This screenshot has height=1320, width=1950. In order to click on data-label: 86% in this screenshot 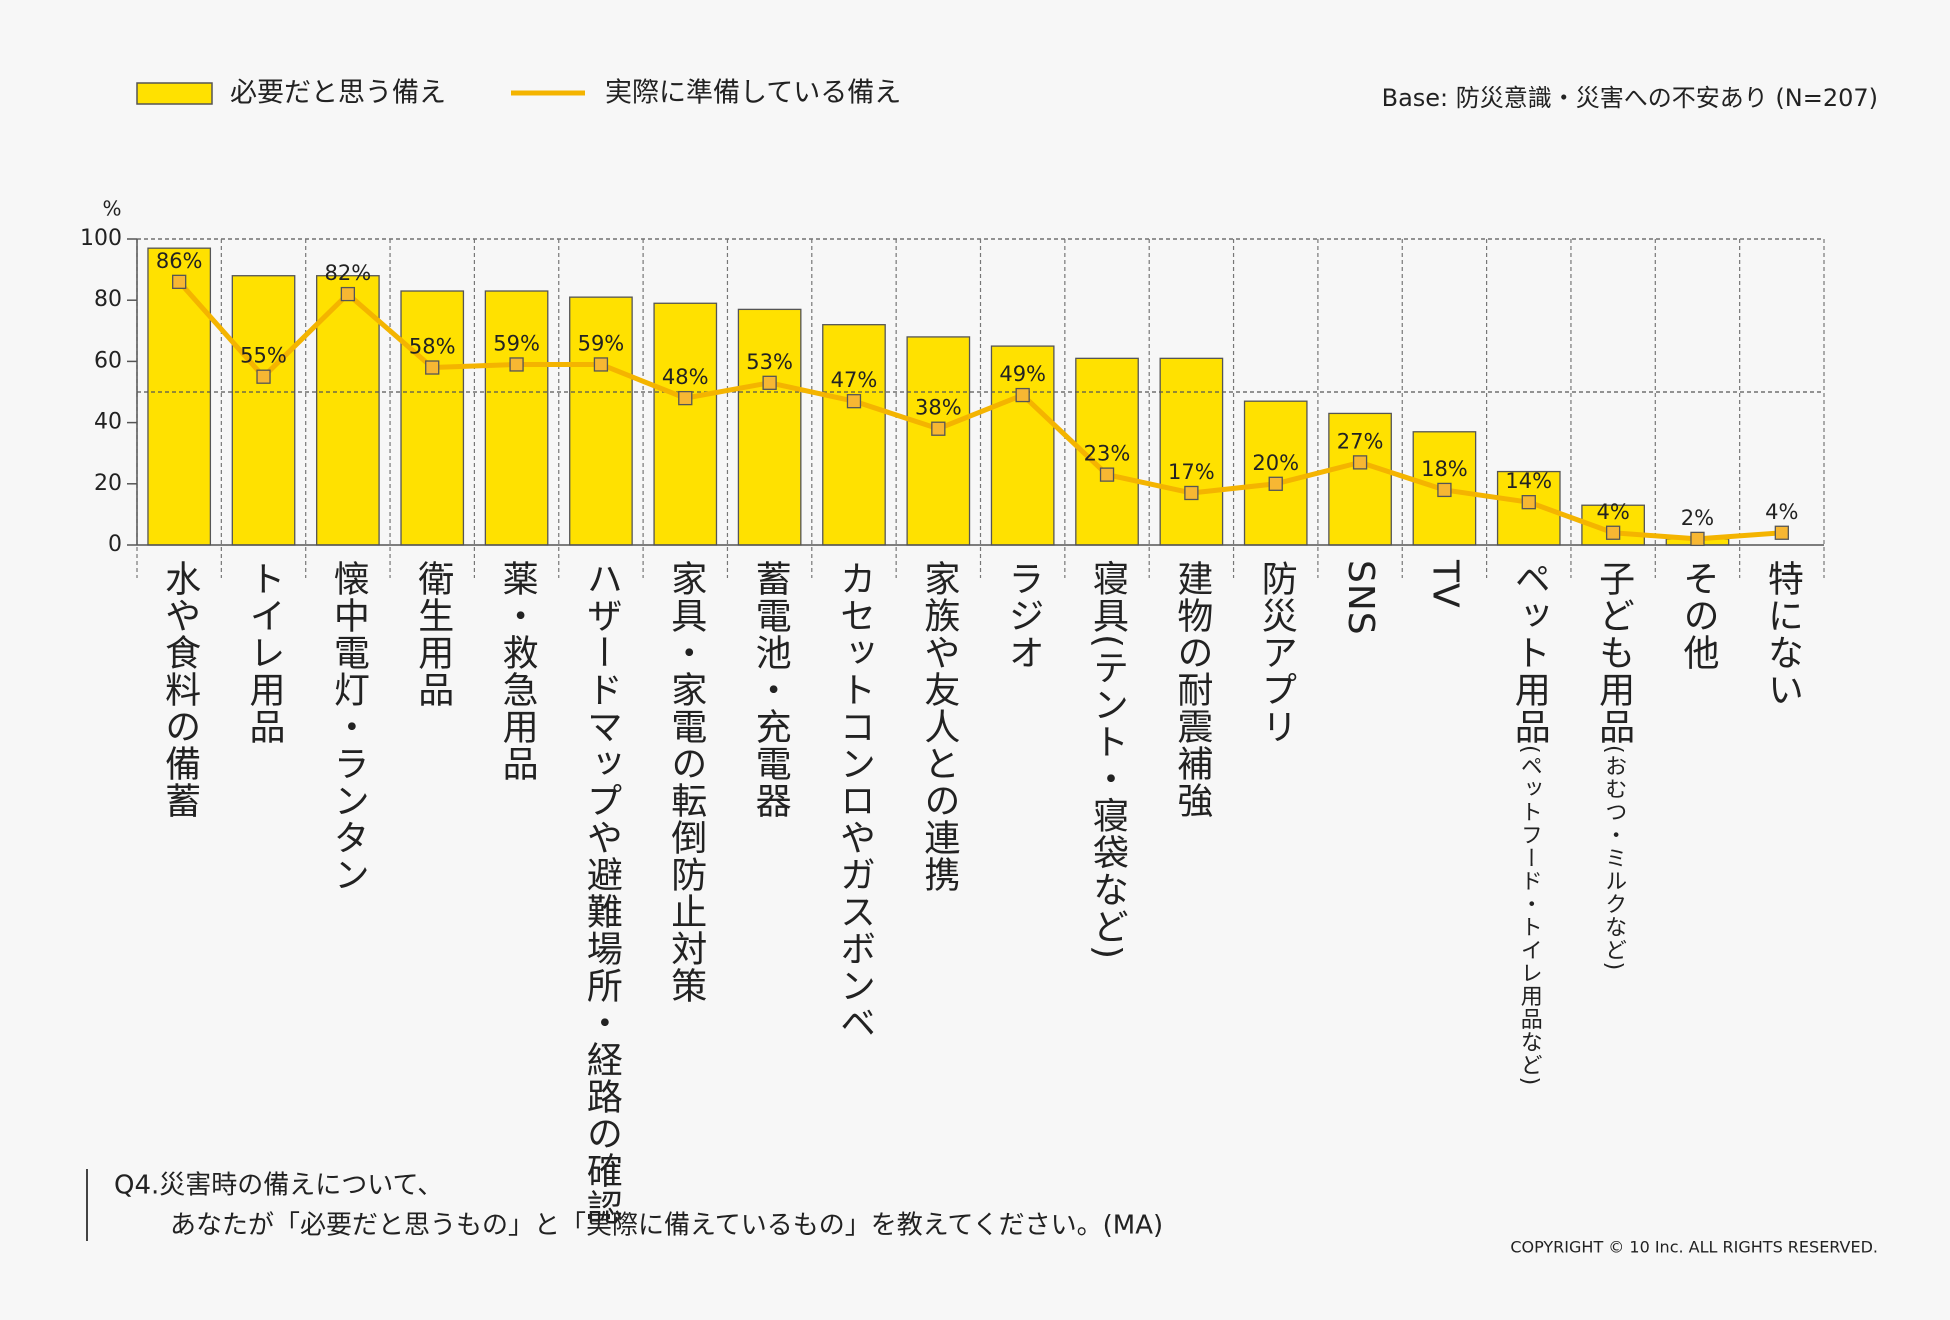, I will do `click(179, 261)`.